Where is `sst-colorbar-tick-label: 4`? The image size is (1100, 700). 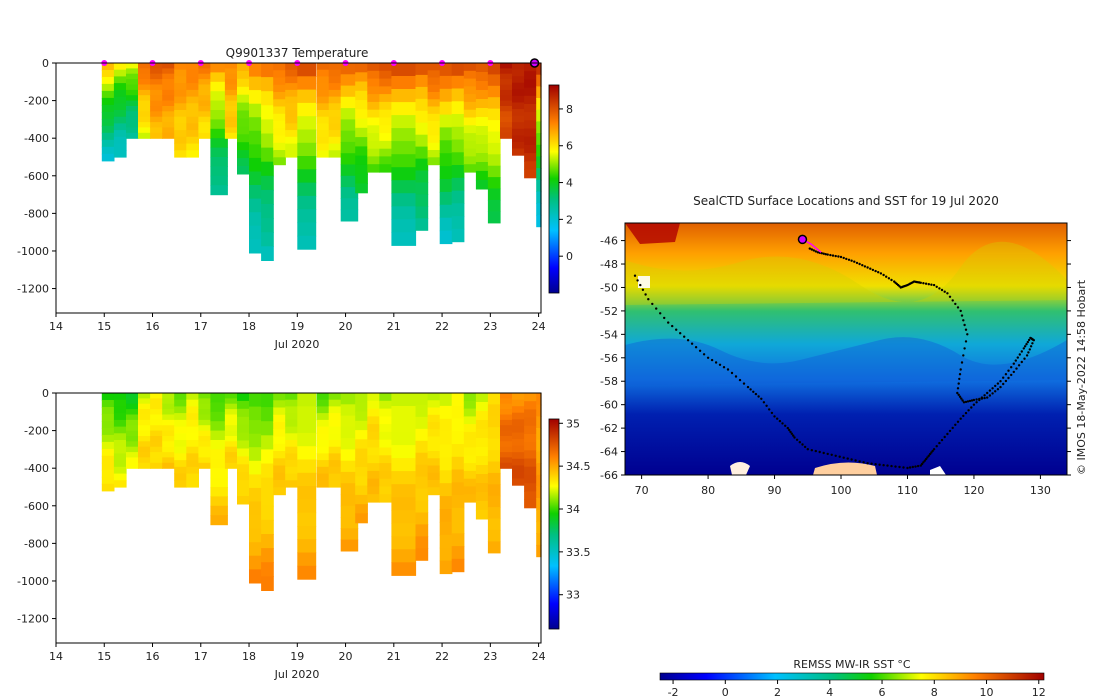 sst-colorbar-tick-label: 4 is located at coordinates (829, 692).